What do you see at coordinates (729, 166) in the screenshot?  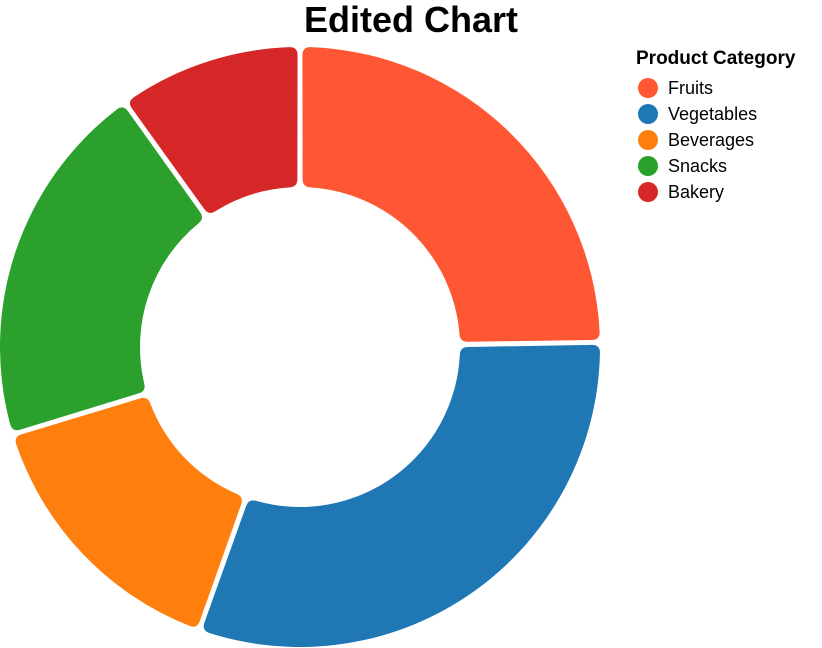 I see `legend-item-snacks: Snacks` at bounding box center [729, 166].